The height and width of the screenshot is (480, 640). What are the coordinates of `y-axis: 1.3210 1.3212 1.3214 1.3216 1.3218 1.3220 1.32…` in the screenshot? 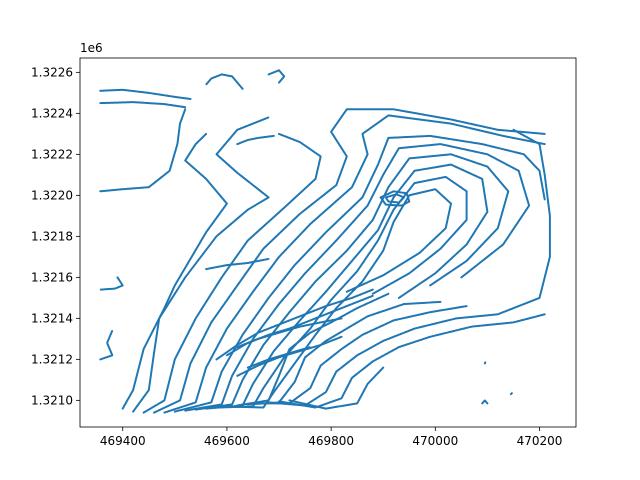 It's located at (55, 236).